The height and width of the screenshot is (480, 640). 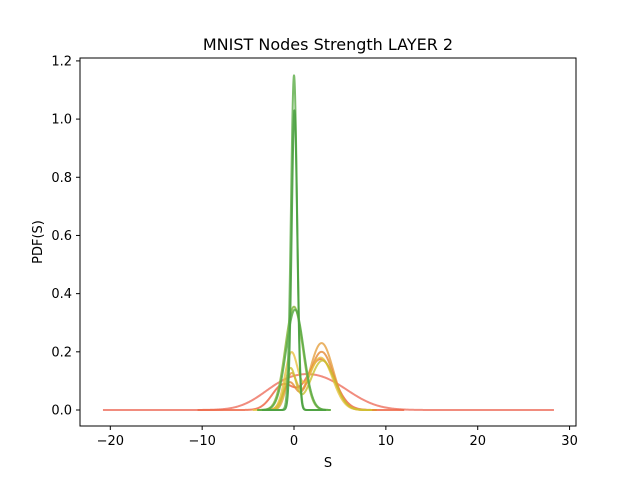 What do you see at coordinates (294, 441) in the screenshot?
I see `x-tick-label: 0` at bounding box center [294, 441].